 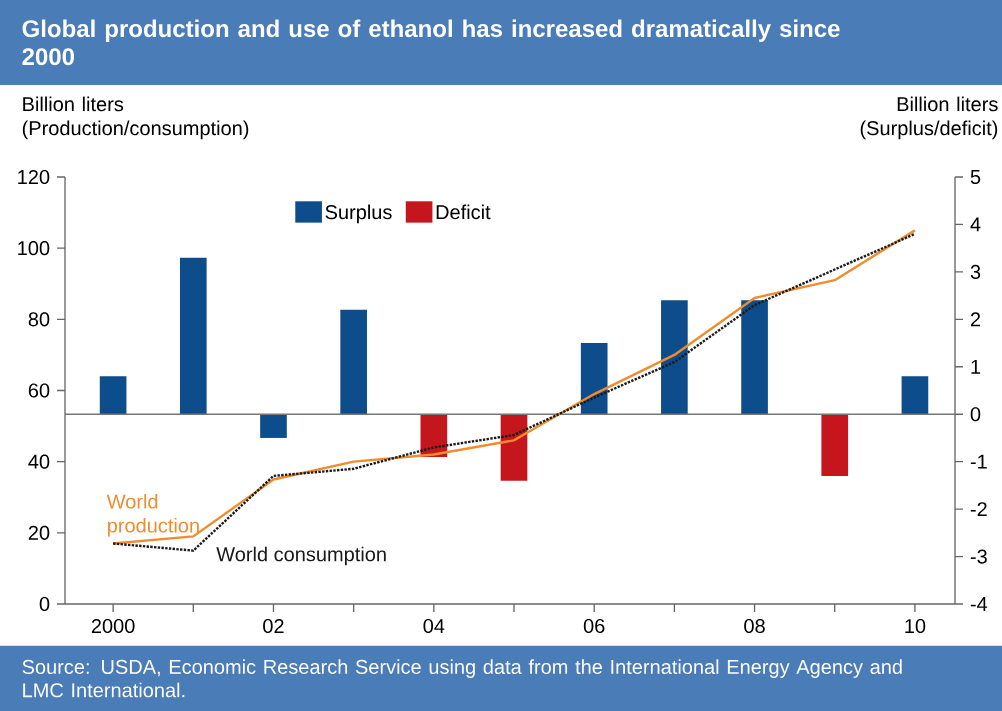 I want to click on y-tick-label: 80, so click(x=39, y=319).